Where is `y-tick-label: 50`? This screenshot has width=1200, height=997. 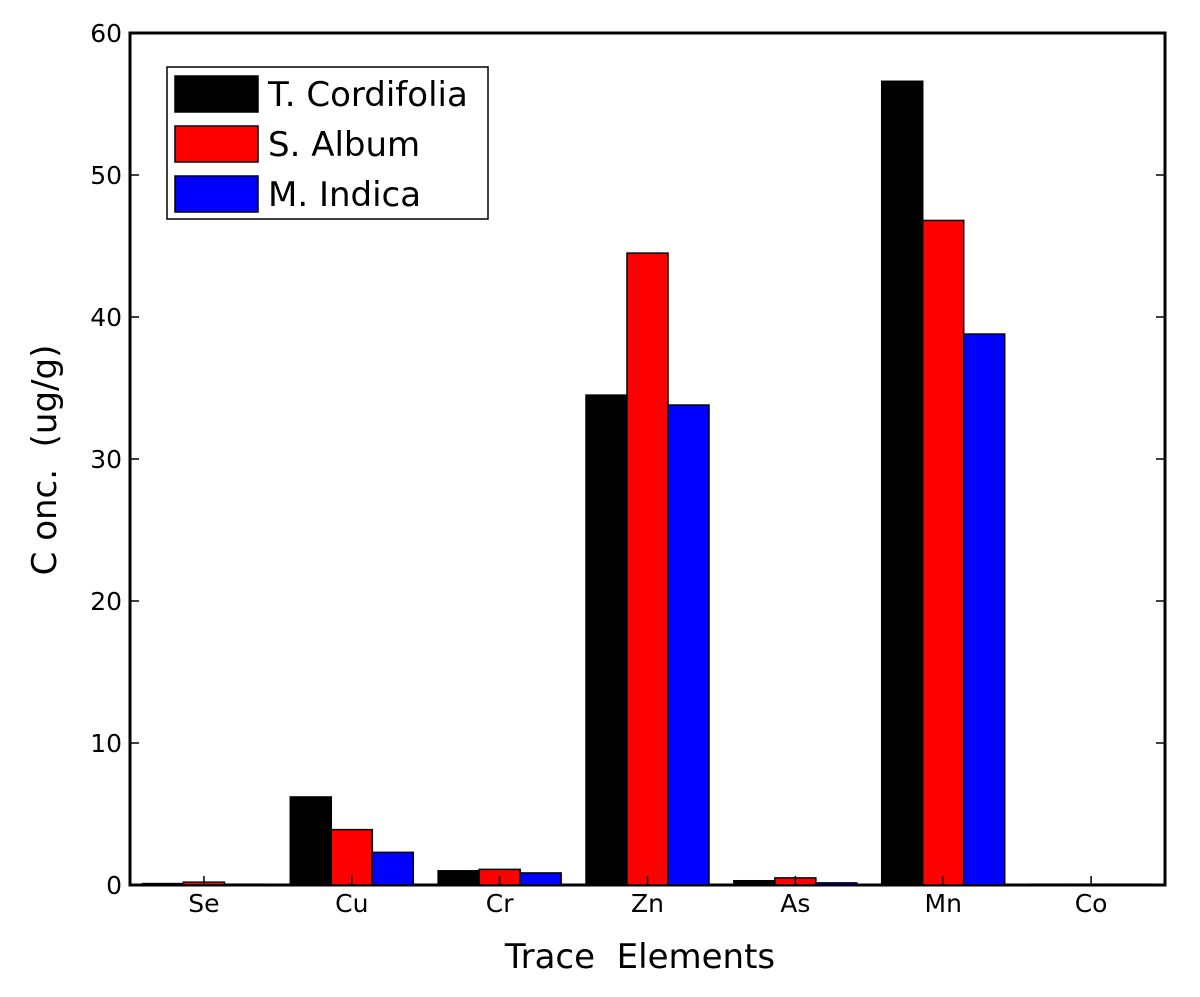
y-tick-label: 50 is located at coordinates (106, 175).